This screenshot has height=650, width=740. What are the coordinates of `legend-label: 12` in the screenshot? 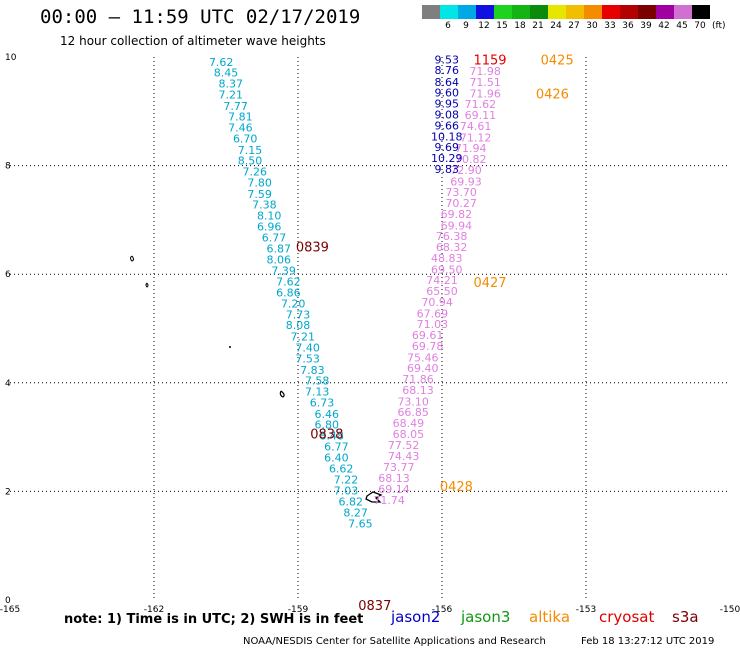 It's located at (484, 26).